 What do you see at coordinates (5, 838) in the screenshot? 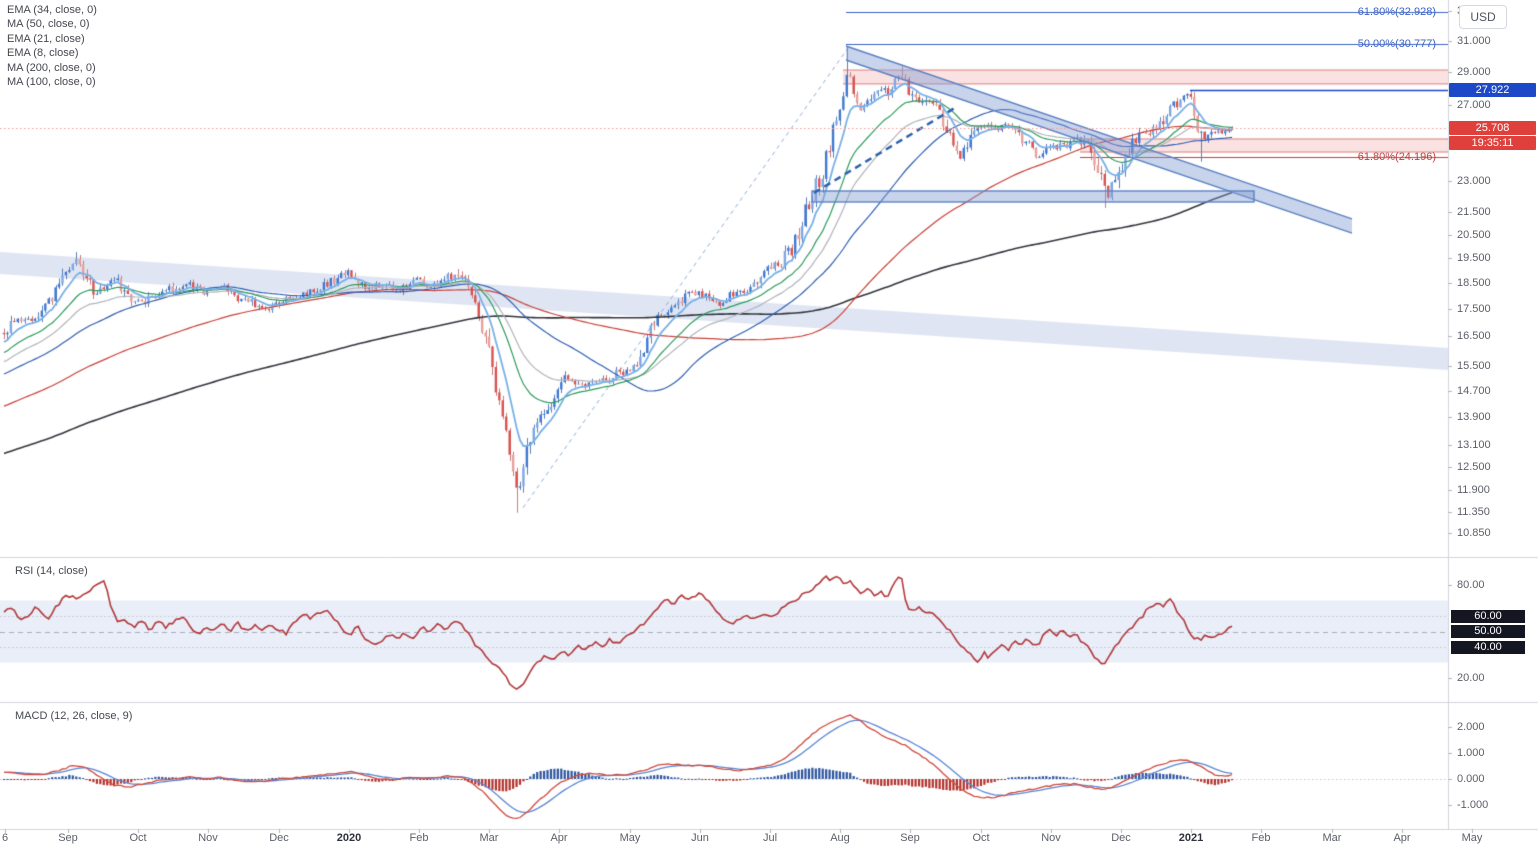
I see `time-axis-label: 6` at bounding box center [5, 838].